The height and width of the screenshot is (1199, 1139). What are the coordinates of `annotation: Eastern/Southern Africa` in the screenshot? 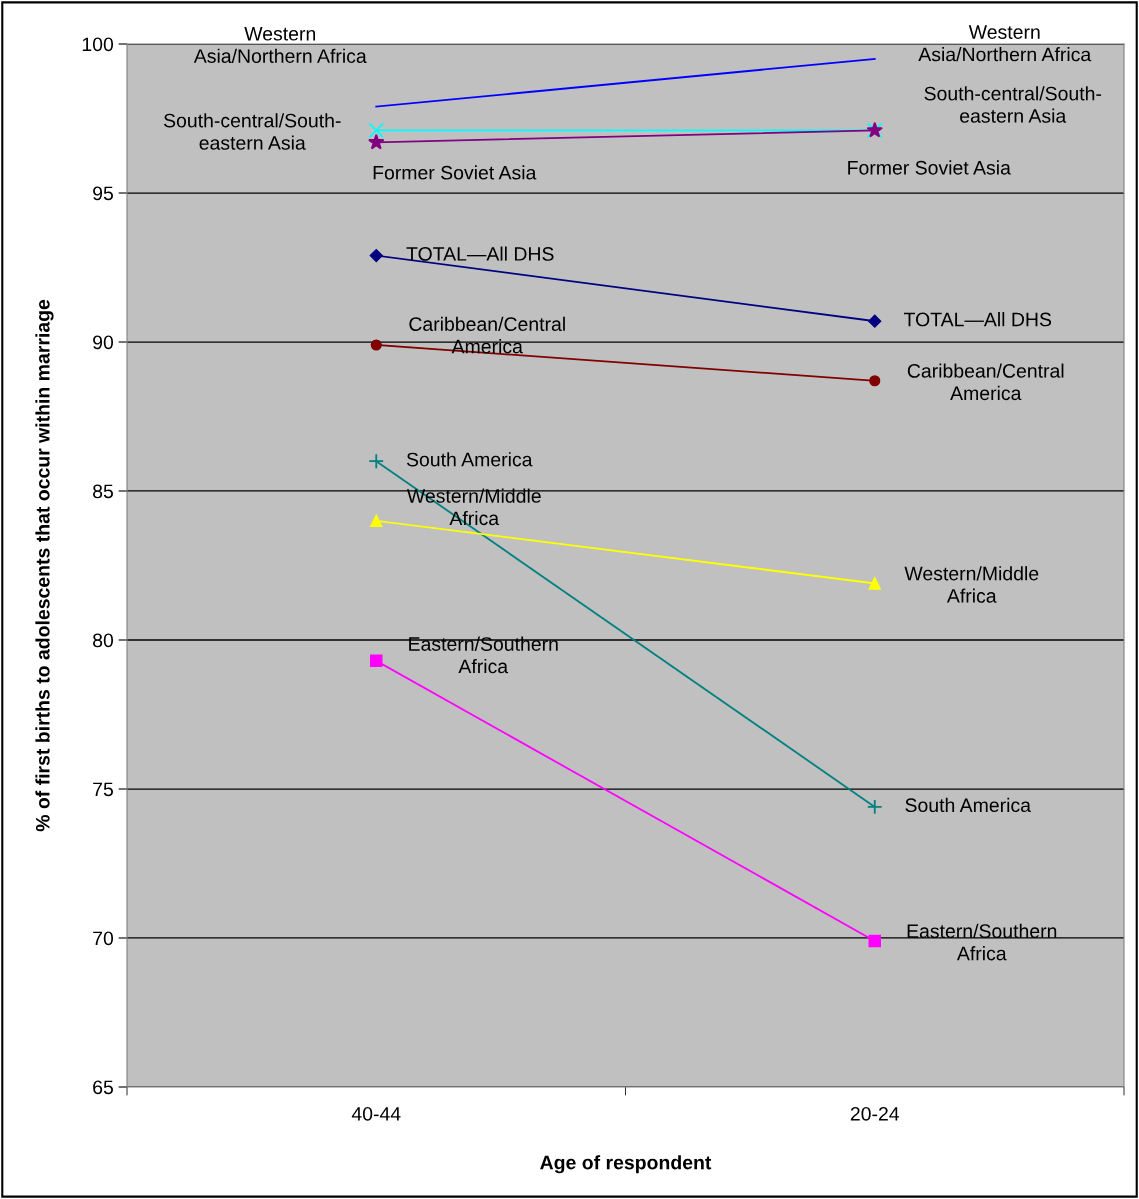 It's located at (982, 942).